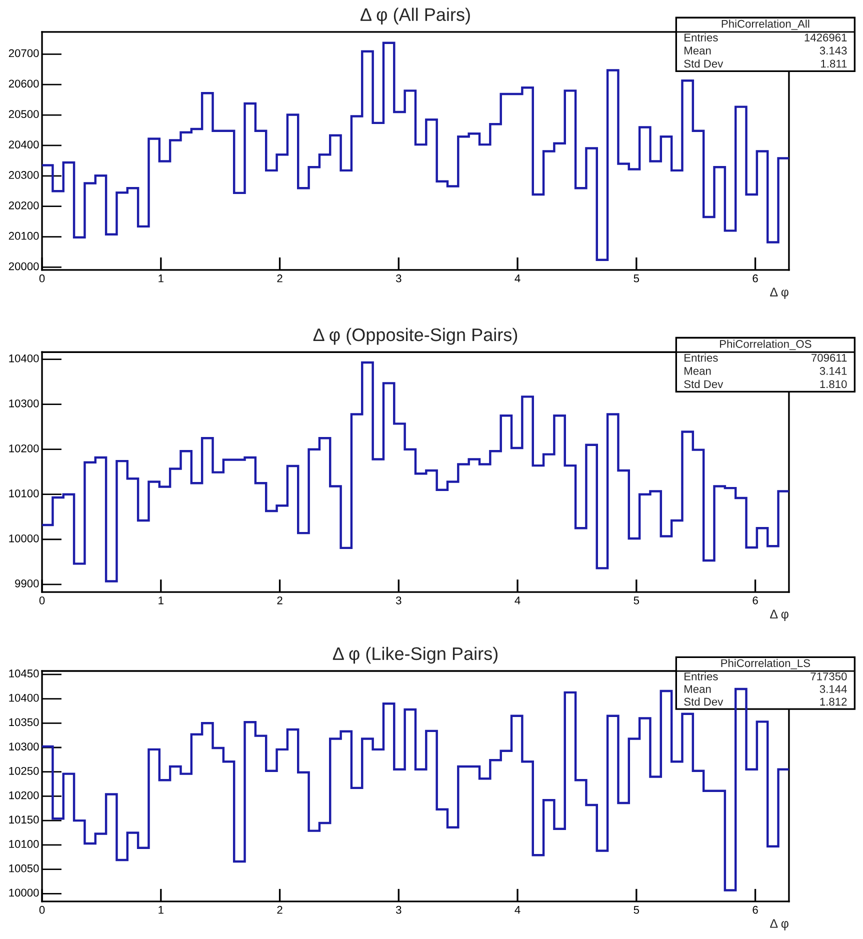 This screenshot has height=939, width=863. What do you see at coordinates (825, 38) in the screenshot?
I see `text: 1426961` at bounding box center [825, 38].